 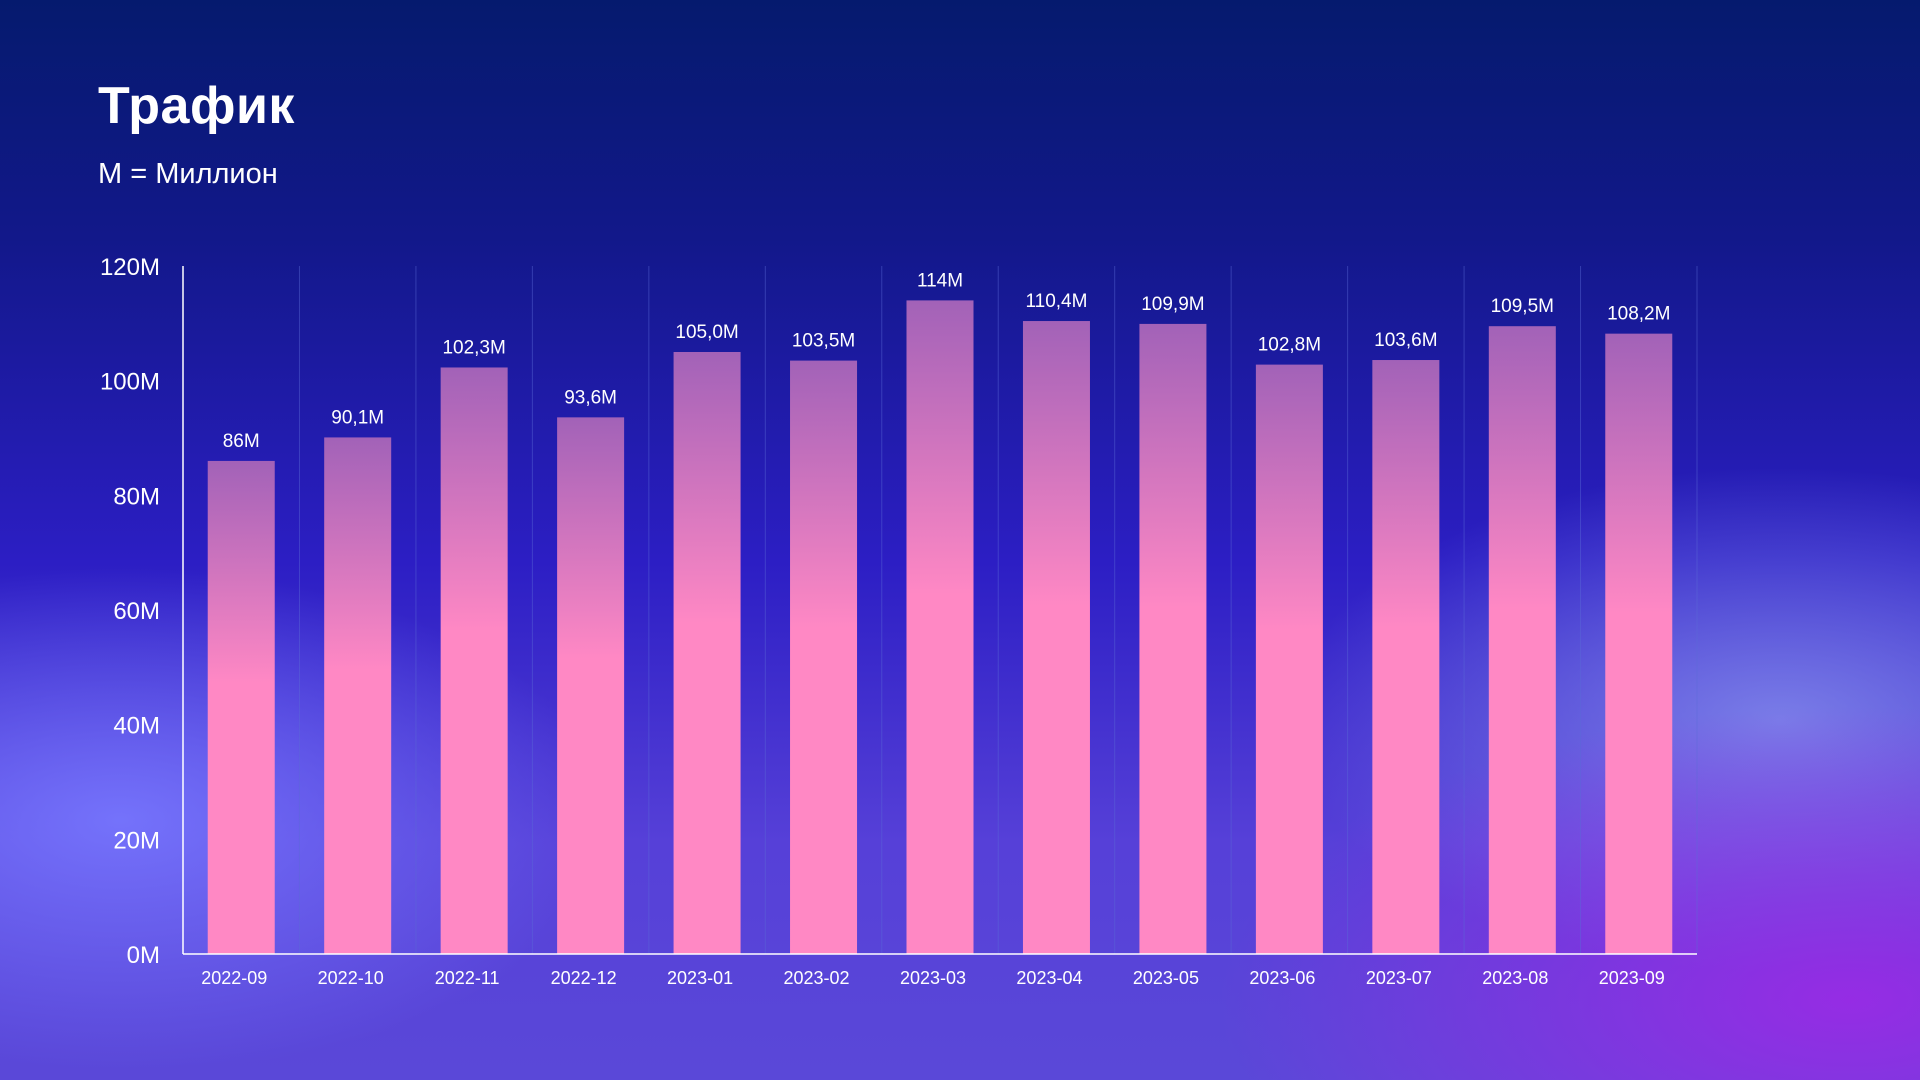 What do you see at coordinates (136, 840) in the screenshot?
I see `y-tick-label: 20M` at bounding box center [136, 840].